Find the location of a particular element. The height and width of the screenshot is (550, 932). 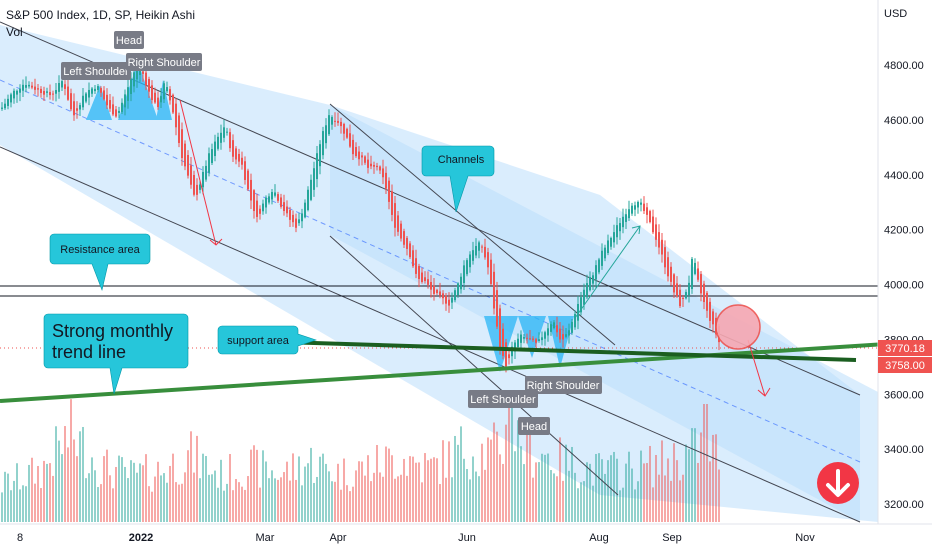

support-area-line is located at coordinates (537, 350).